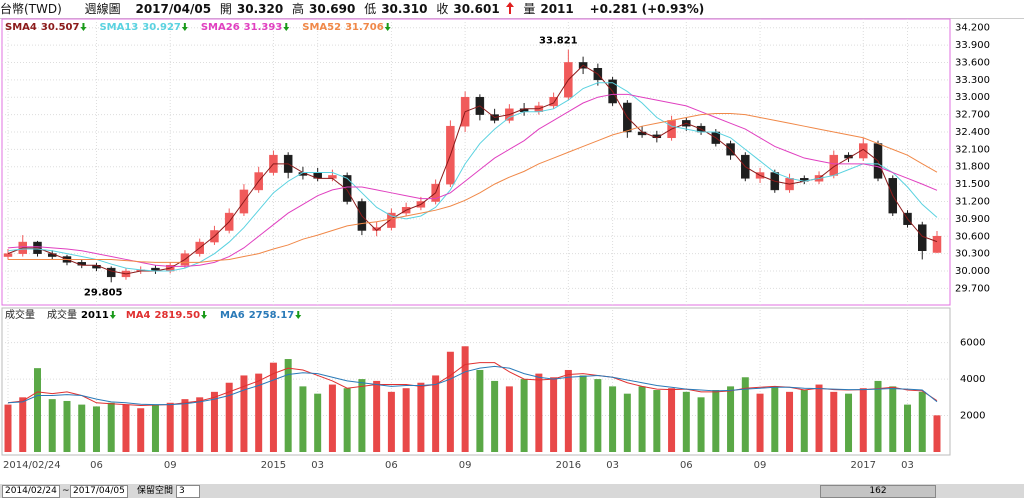 Image resolution: width=1024 pixels, height=498 pixels. What do you see at coordinates (260, 9) in the screenshot?
I see `open: 30.320` at bounding box center [260, 9].